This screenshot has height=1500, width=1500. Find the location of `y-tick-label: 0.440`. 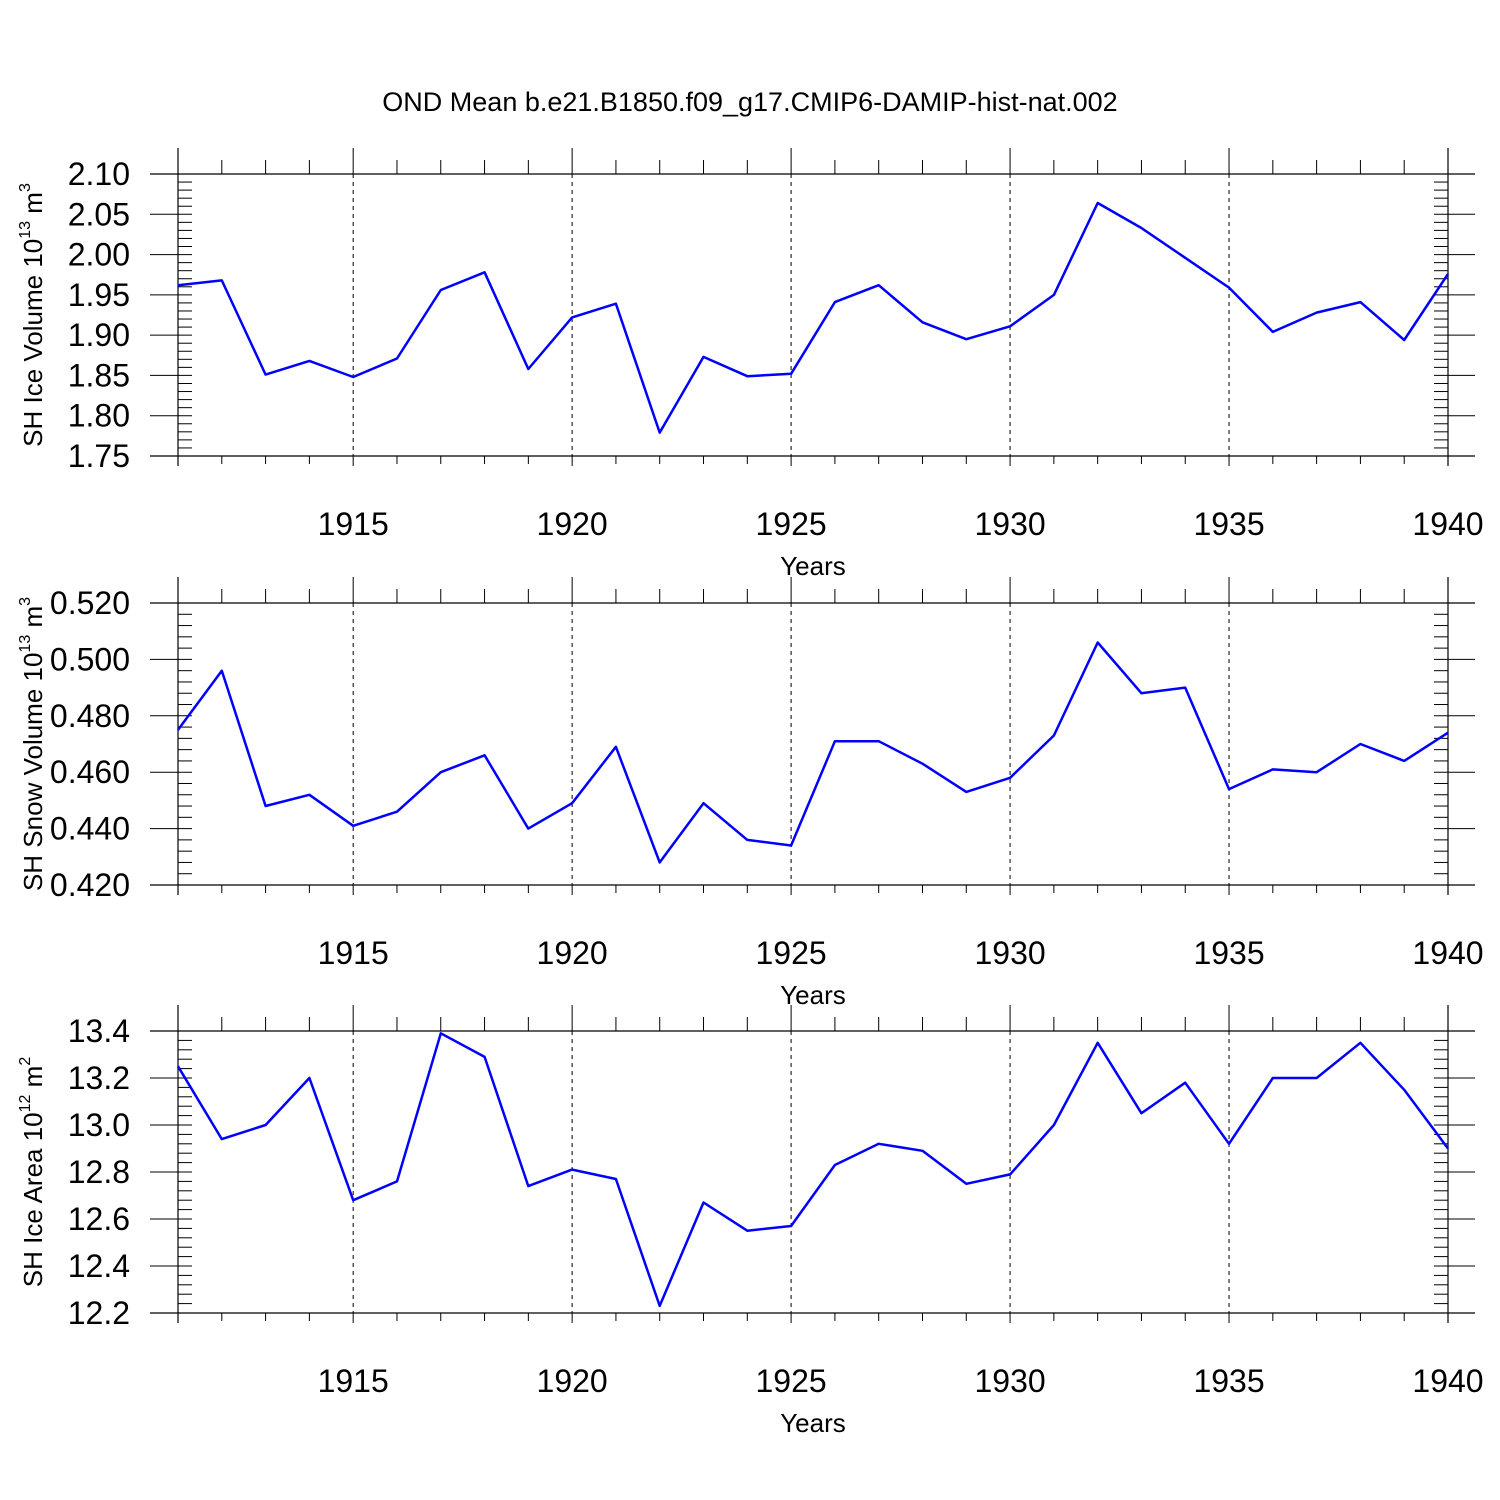

y-tick-label: 0.440 is located at coordinates (90, 829).